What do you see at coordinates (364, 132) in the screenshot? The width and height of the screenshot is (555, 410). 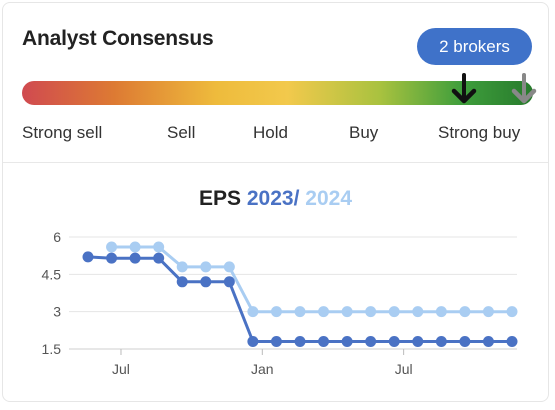 I see `rating-label-buy: Buy` at bounding box center [364, 132].